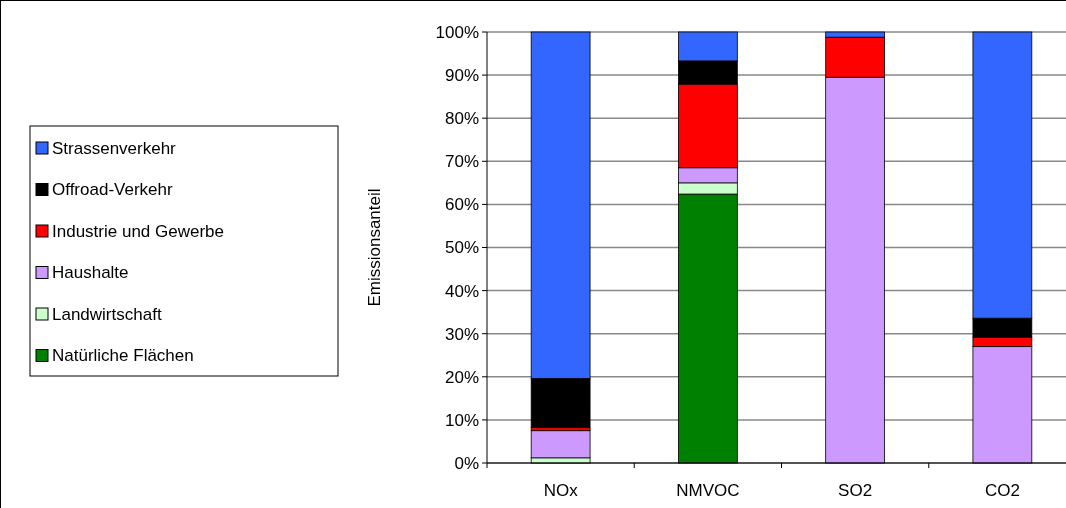 The image size is (1066, 508). I want to click on legend-label: Natürliche Flächen, so click(123, 356).